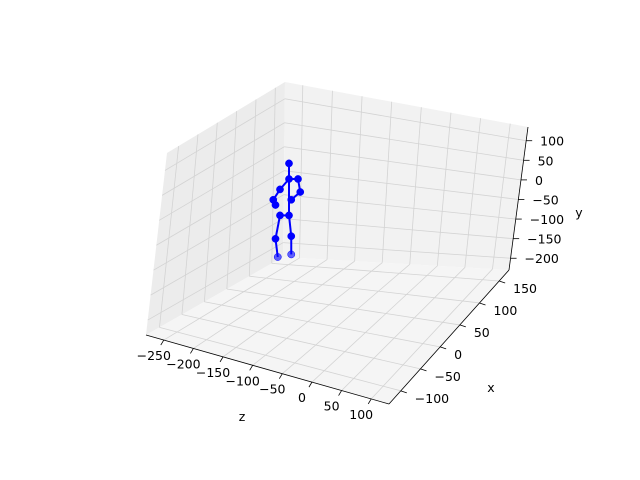 The image size is (640, 480). What do you see at coordinates (277, 257) in the screenshot?
I see `joint-left-ankle` at bounding box center [277, 257].